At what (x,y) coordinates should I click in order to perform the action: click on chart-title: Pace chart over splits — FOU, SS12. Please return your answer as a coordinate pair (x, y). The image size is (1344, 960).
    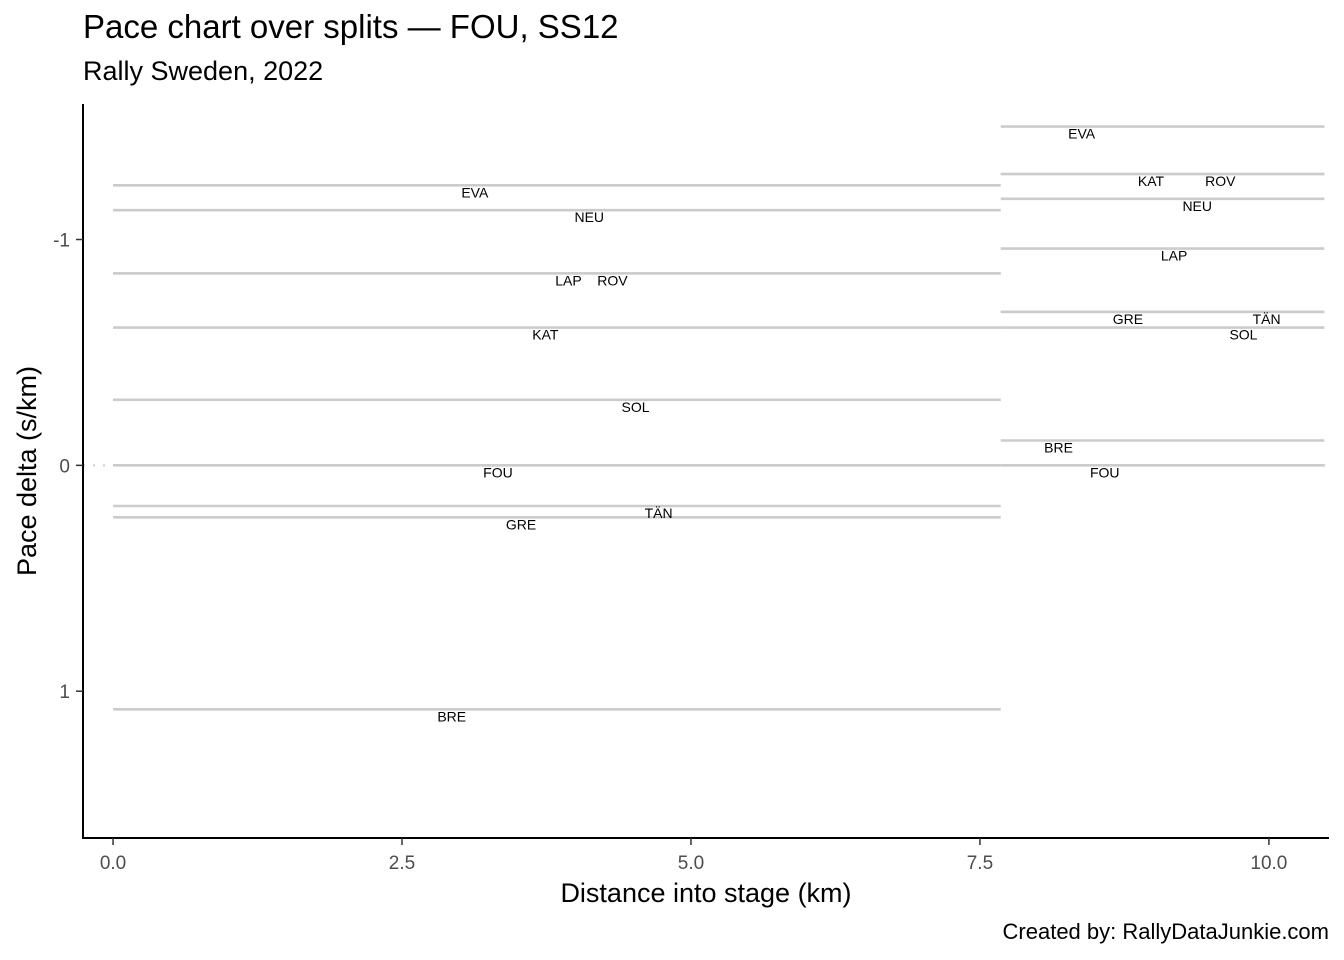
    Looking at the image, I should click on (351, 26).